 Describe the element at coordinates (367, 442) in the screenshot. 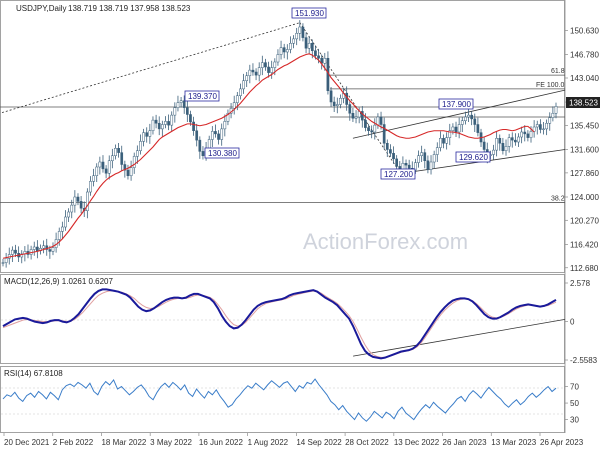

I see `x-tick-label: 28 Oct 2022` at that location.